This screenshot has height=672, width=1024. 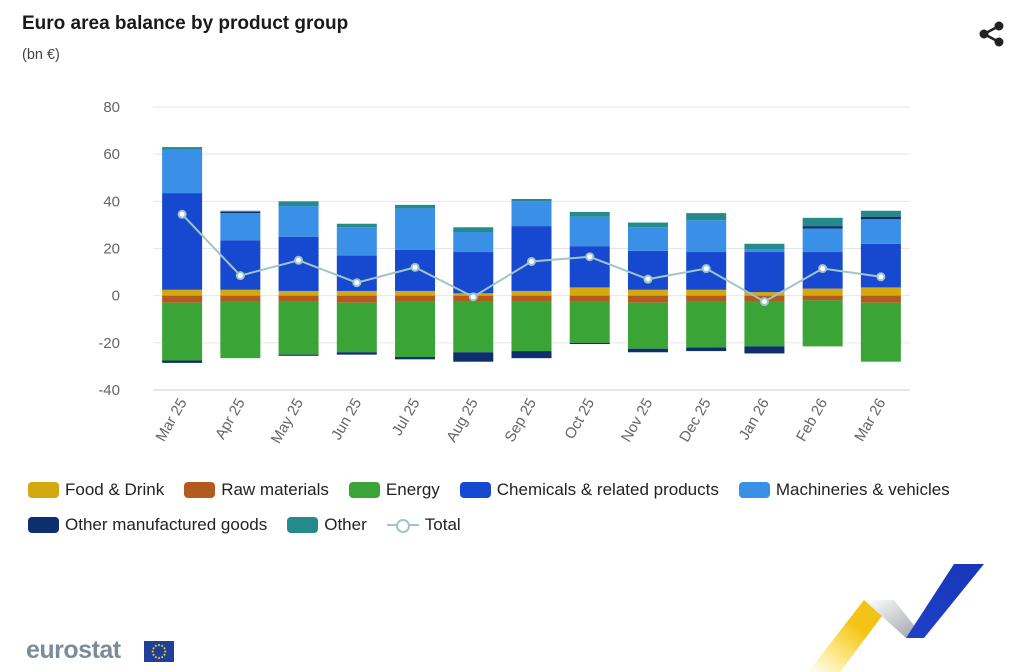 I want to click on legend-item-energy: Energy, so click(x=394, y=489).